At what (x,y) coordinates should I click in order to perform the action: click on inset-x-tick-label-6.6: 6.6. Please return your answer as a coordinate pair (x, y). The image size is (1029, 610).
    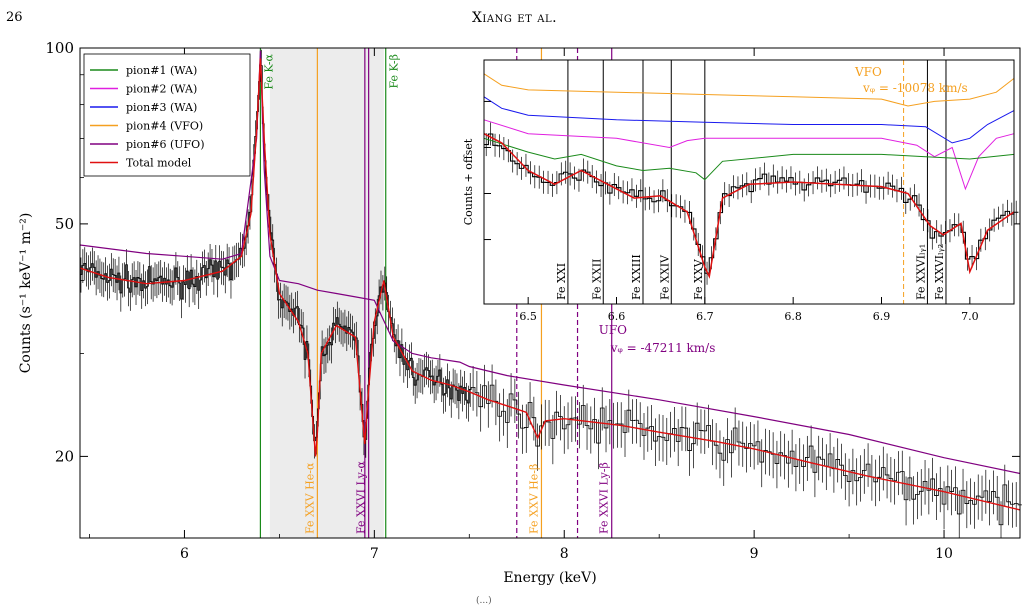
    Looking at the image, I should click on (617, 316).